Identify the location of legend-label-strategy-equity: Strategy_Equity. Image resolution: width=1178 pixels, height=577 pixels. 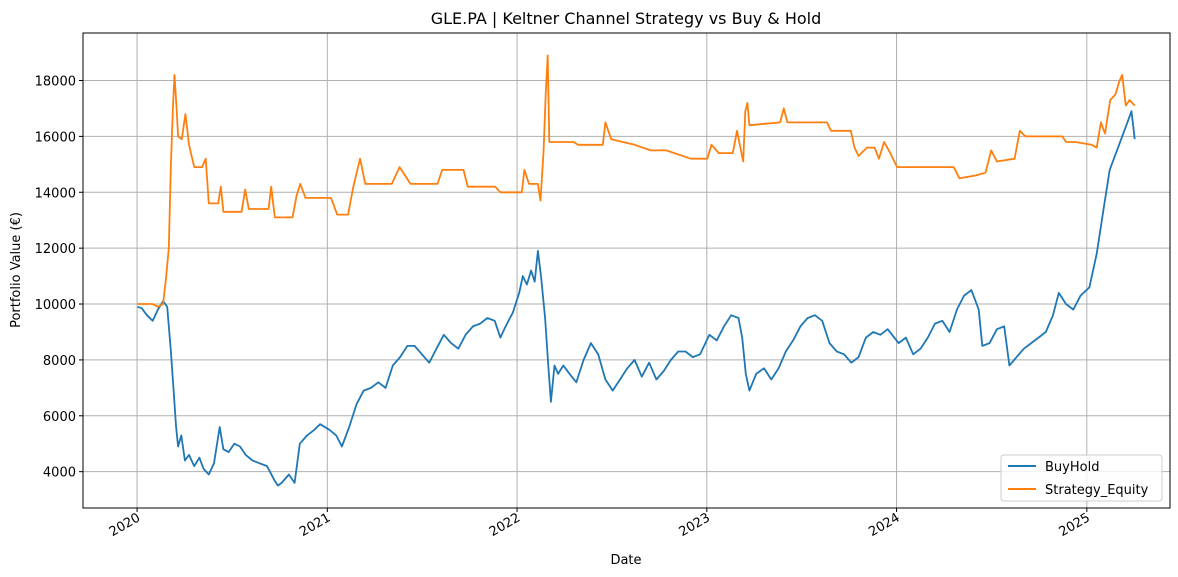
(1097, 490).